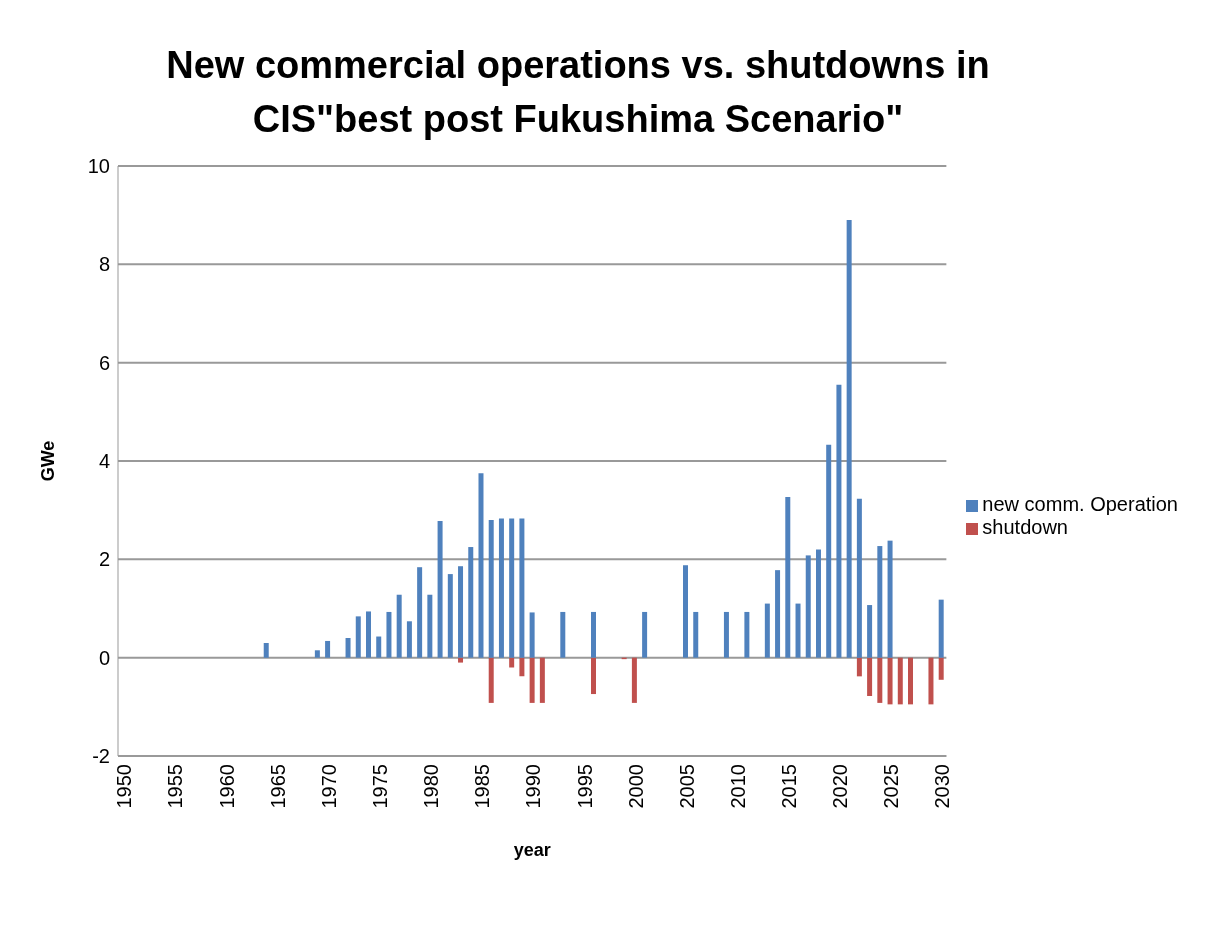 The image size is (1214, 936). What do you see at coordinates (379, 786) in the screenshot?
I see `x-tick-label: 1975` at bounding box center [379, 786].